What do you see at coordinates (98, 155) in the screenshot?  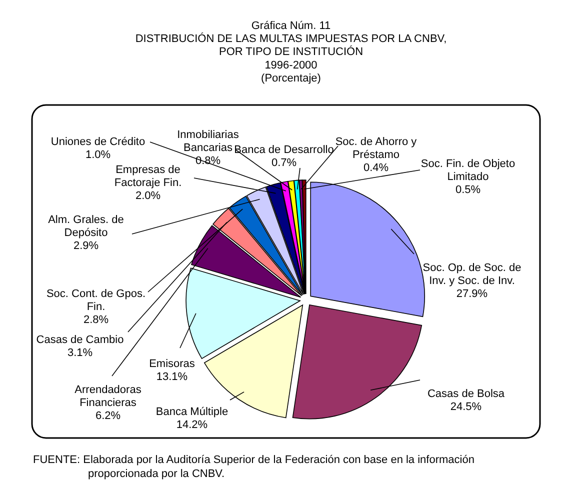 I see `data-label: 1.0%` at bounding box center [98, 155].